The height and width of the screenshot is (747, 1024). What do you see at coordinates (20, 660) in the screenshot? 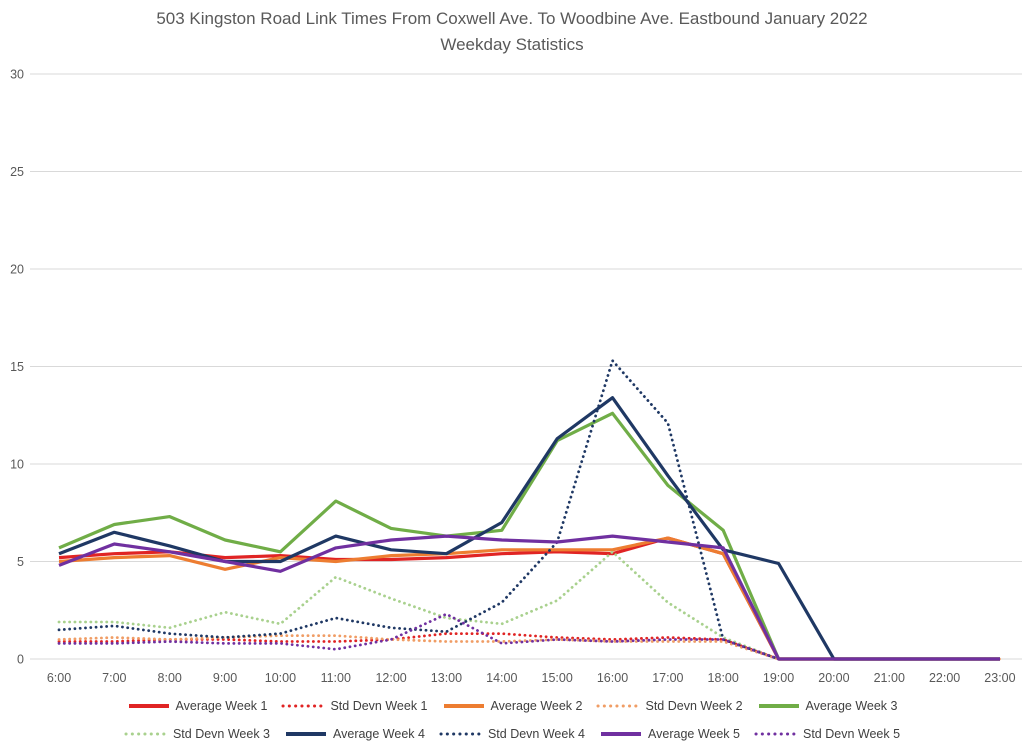
I see `y-axis-tick-label-0: 0` at bounding box center [20, 660].